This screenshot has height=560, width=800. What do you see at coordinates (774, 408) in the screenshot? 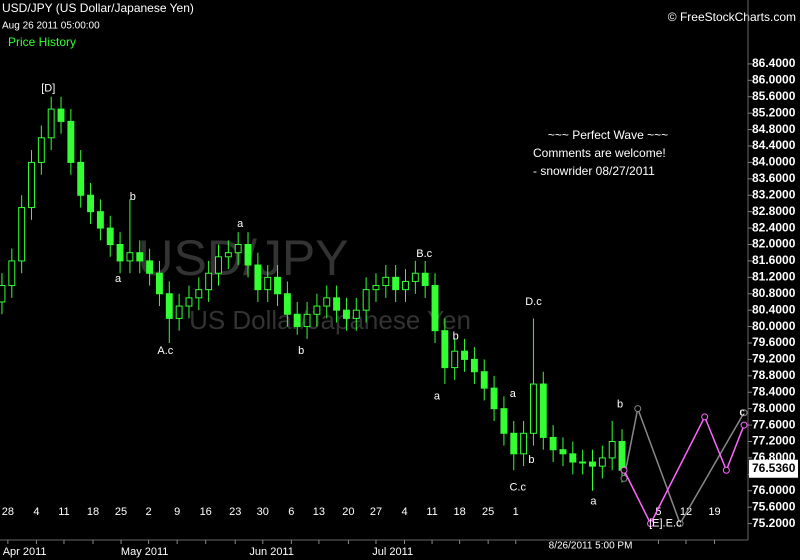
I see `y-tick-label: 78.0000` at bounding box center [774, 408].